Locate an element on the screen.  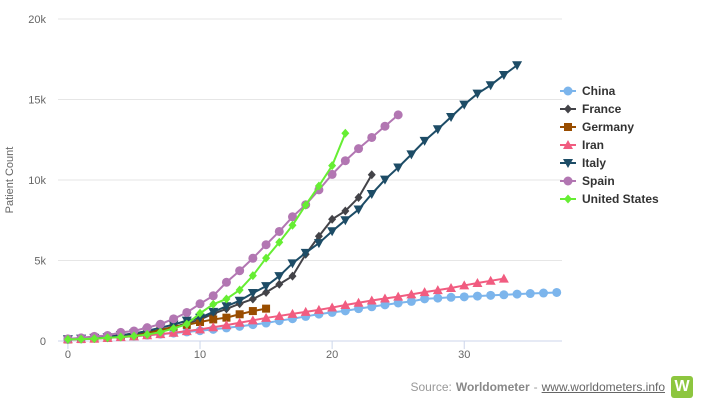
legend-item-italy: Italy is located at coordinates (609, 163).